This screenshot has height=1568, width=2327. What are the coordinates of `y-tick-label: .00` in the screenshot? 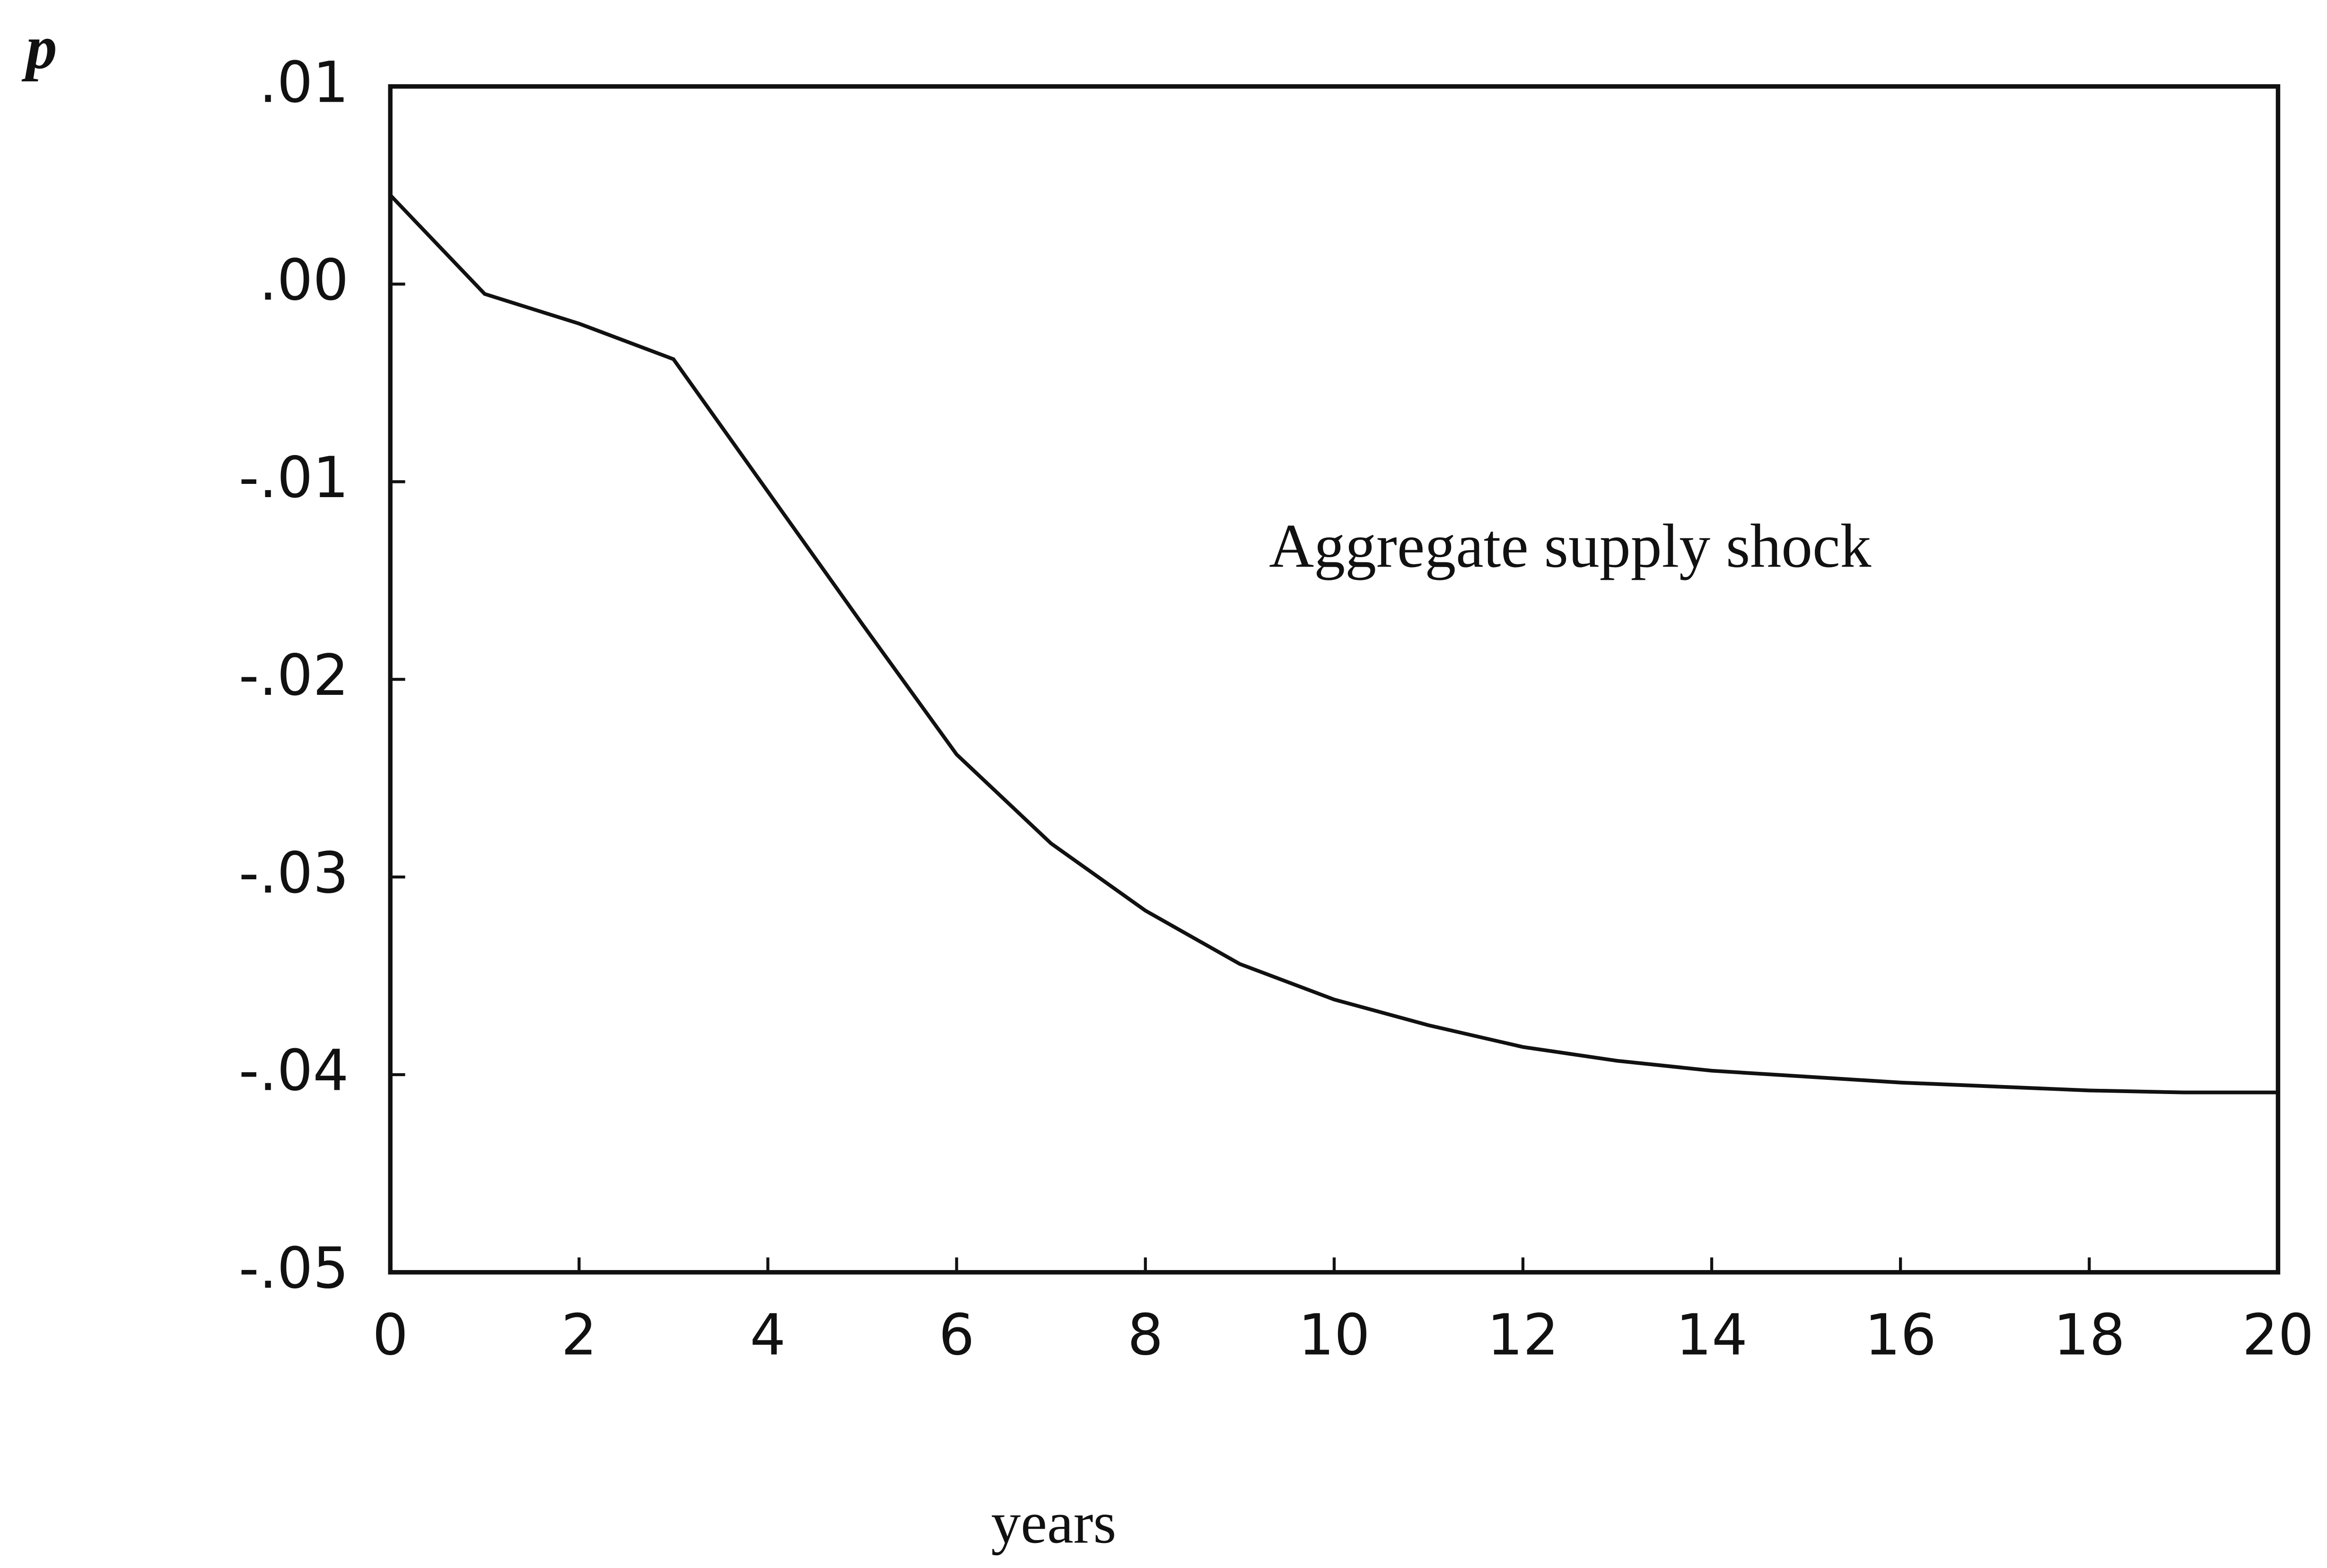 It's located at (304, 280).